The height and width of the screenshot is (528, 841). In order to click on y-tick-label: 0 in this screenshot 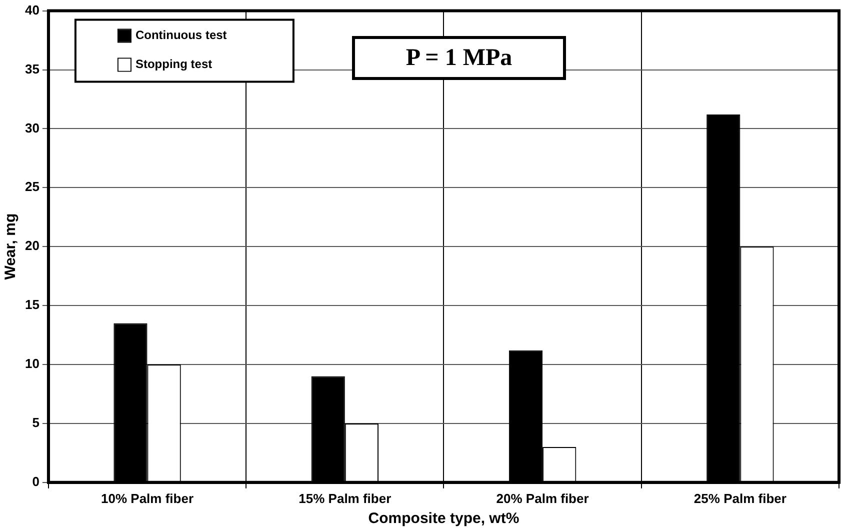, I will do `click(36, 481)`.